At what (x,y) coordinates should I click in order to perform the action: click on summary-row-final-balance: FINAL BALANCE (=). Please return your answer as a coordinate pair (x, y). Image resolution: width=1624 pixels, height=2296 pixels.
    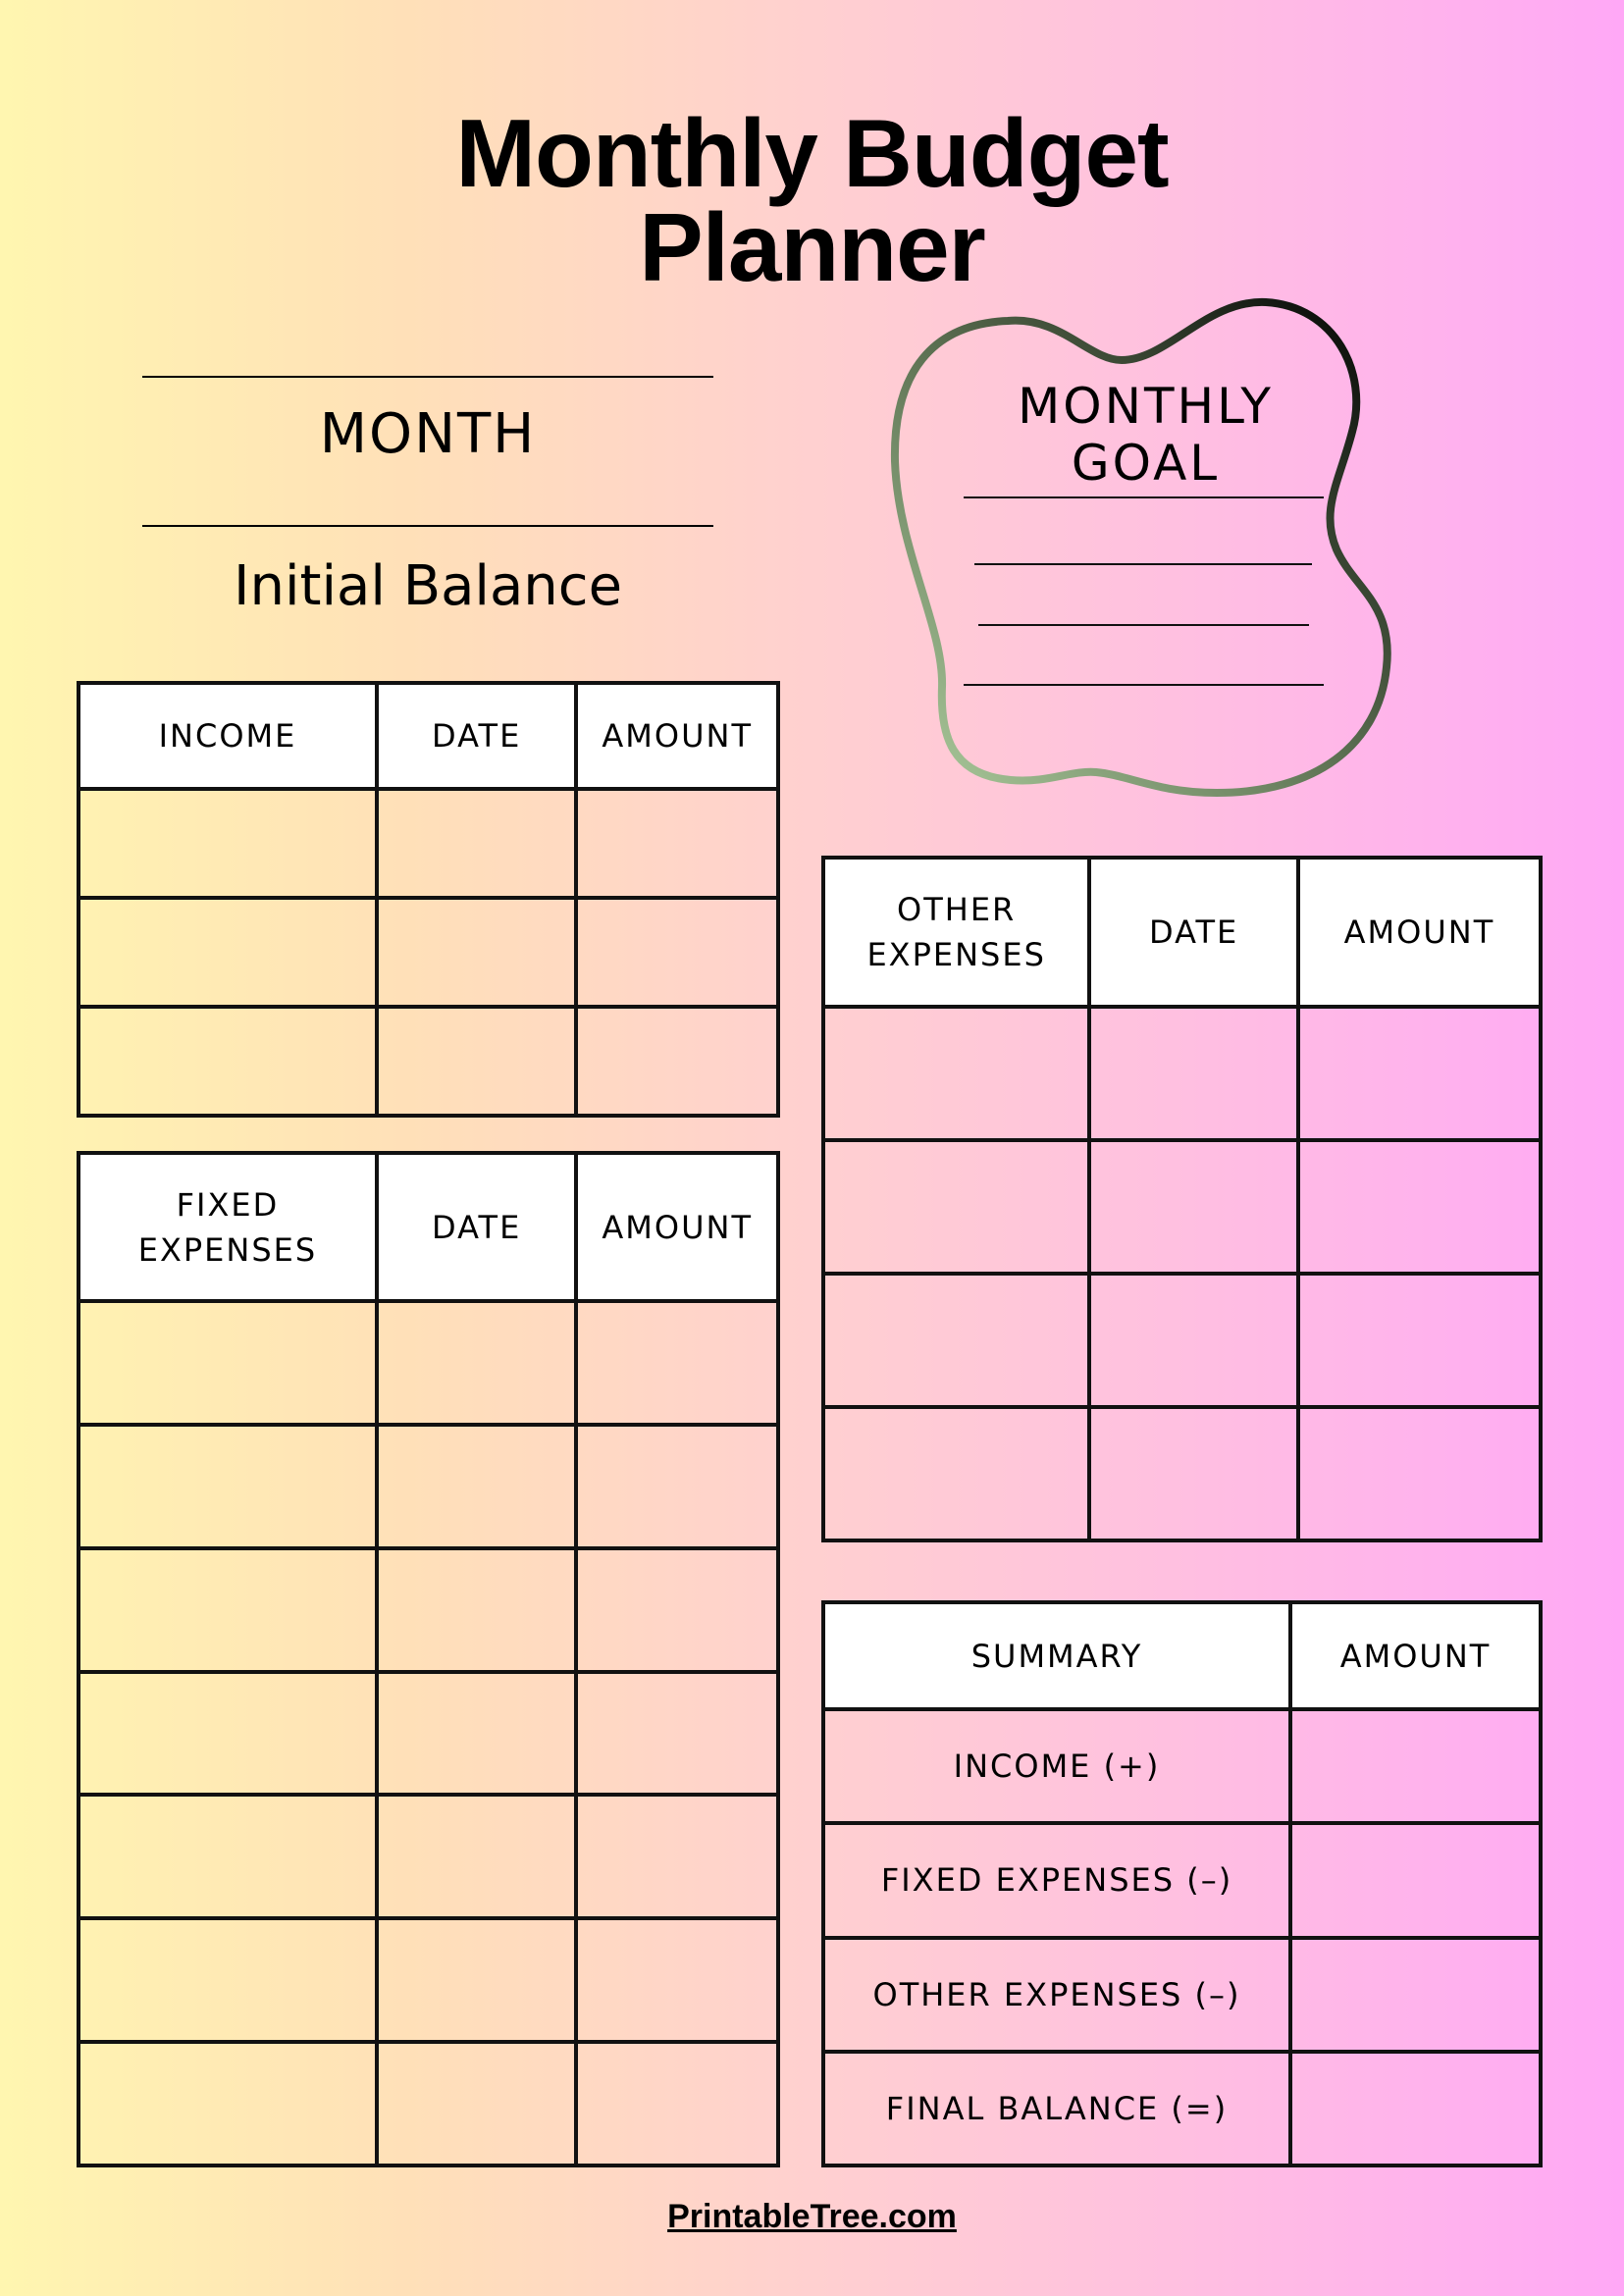
    Looking at the image, I should click on (1056, 2108).